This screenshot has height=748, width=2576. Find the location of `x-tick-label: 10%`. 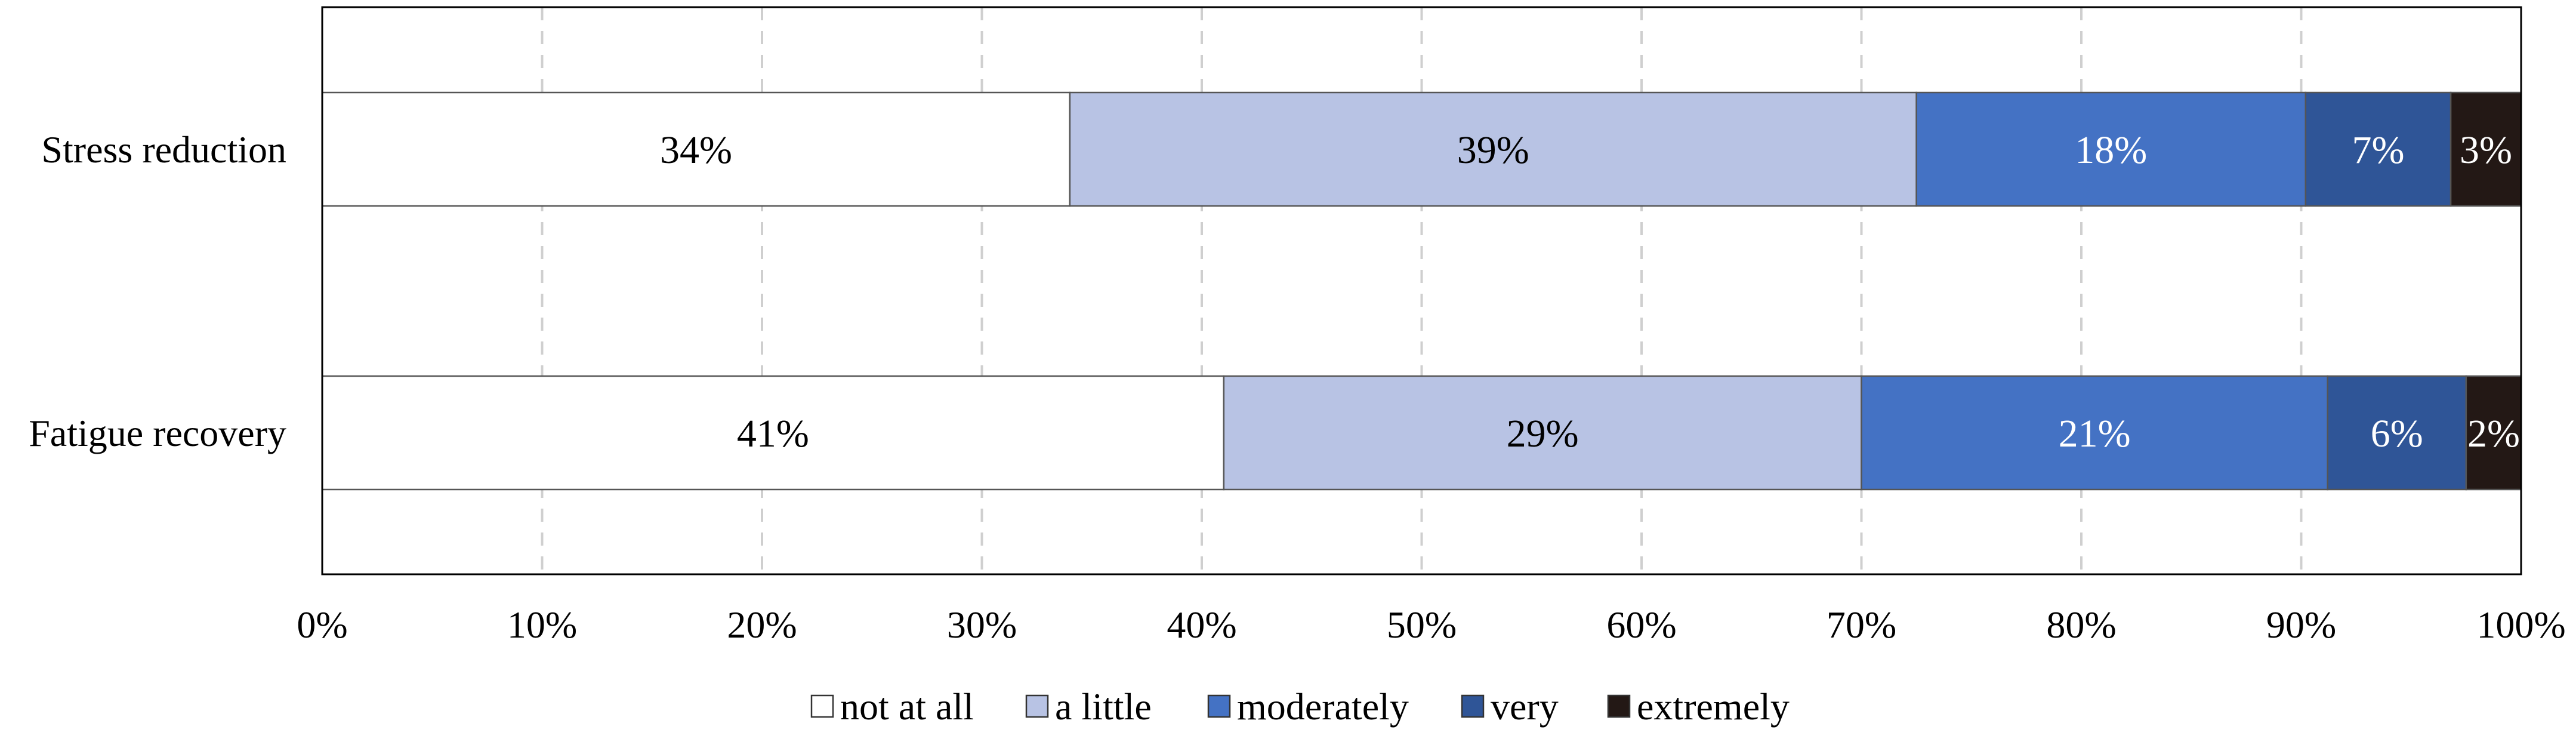

x-tick-label: 10% is located at coordinates (542, 625).